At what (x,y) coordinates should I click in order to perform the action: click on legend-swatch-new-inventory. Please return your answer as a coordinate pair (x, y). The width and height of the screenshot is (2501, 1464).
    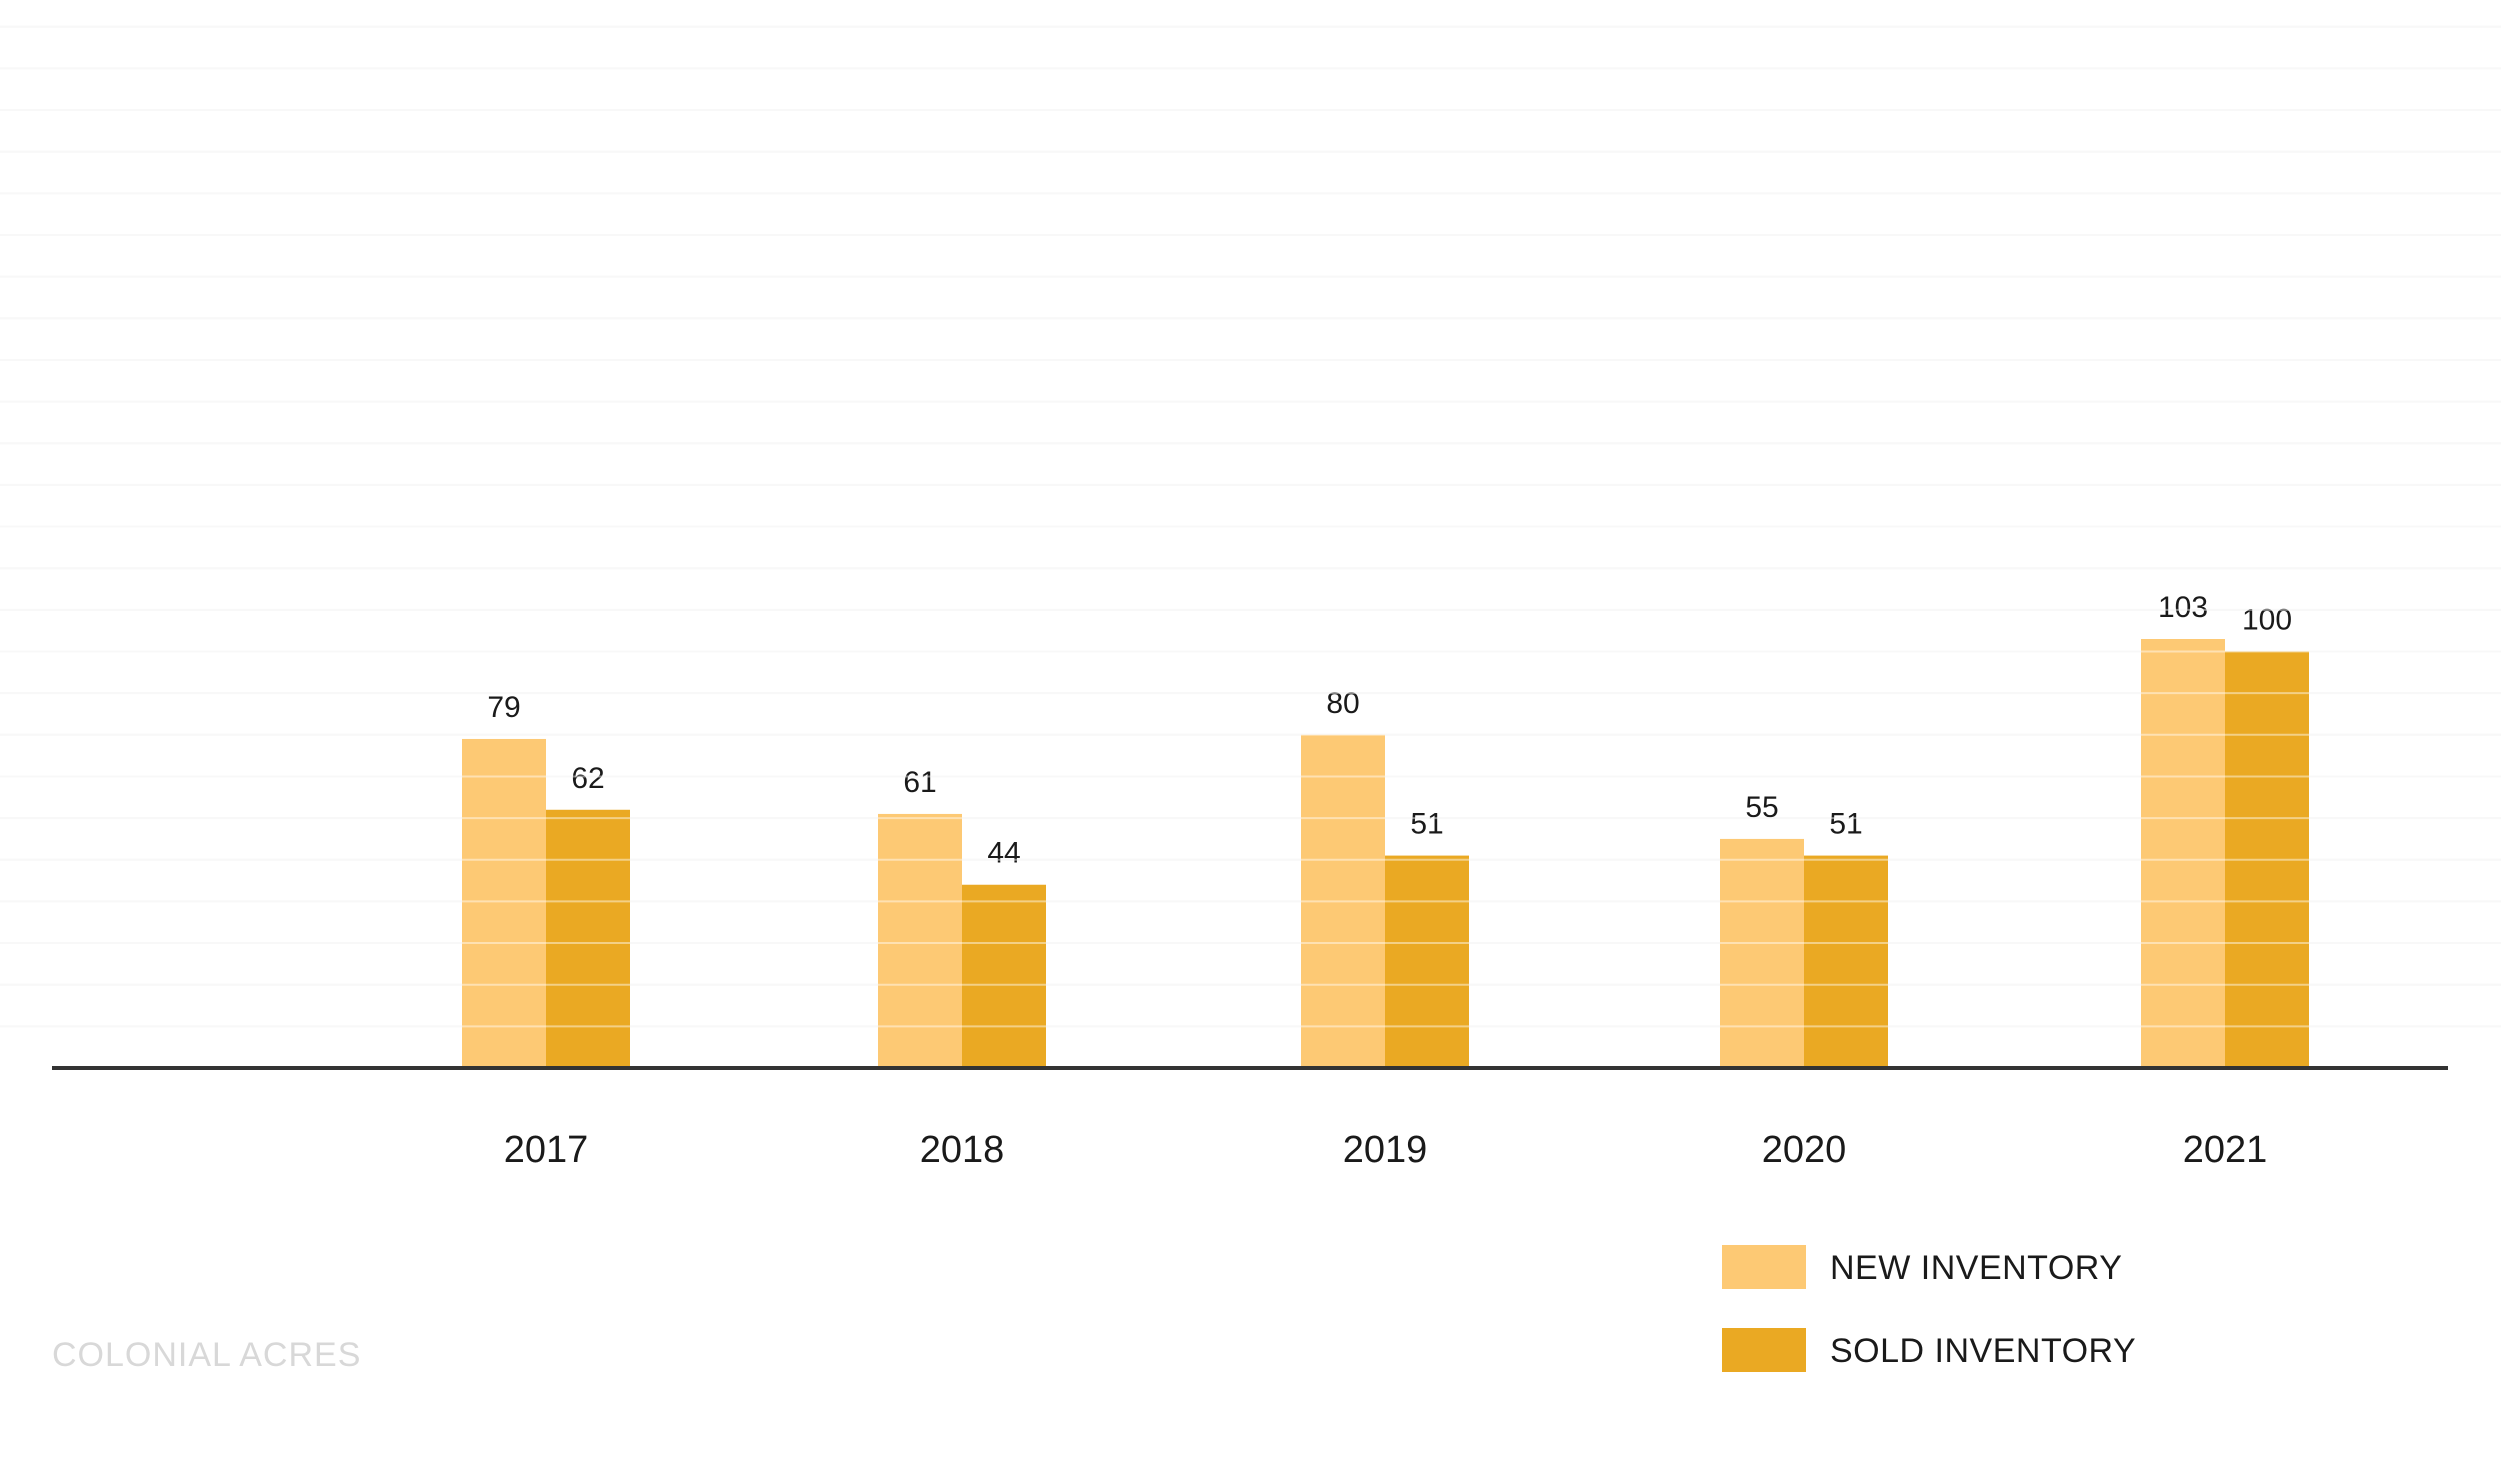
    Looking at the image, I should click on (1764, 1267).